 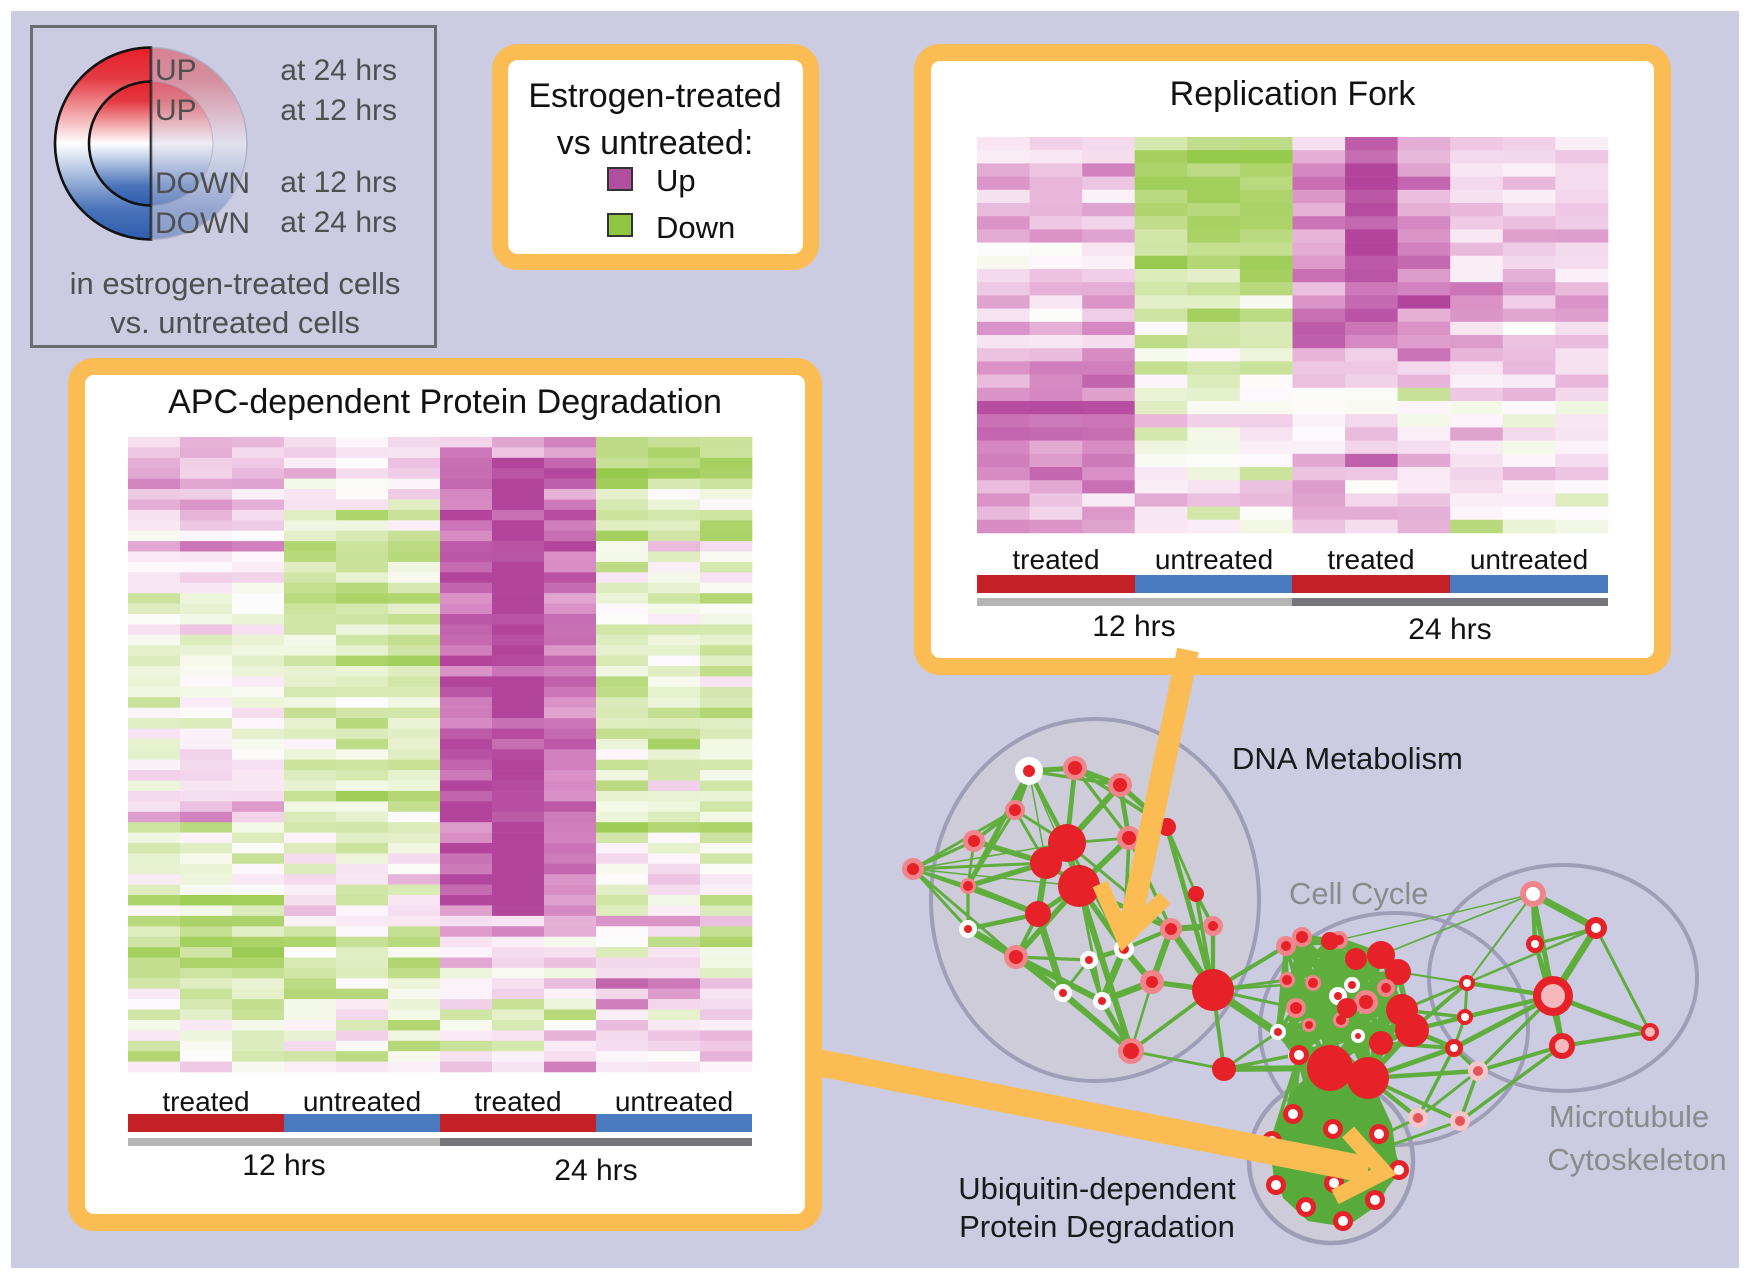 What do you see at coordinates (1097, 1188) in the screenshot?
I see `svg-text: Ubiquitin-dependent` at bounding box center [1097, 1188].